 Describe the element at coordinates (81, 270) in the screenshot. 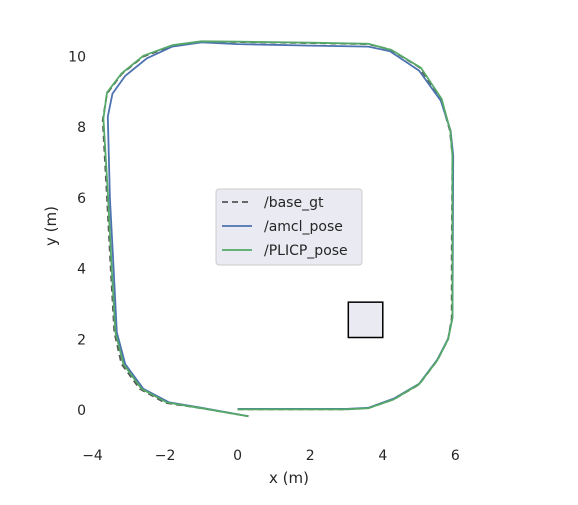

I see `y-tick-label: 4` at that location.